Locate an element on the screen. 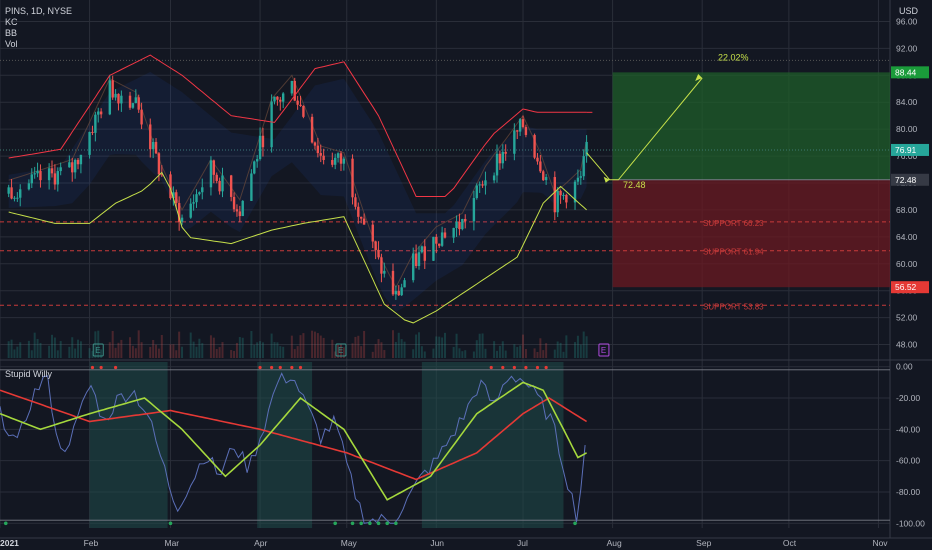  target-zone is located at coordinates (751, 126).